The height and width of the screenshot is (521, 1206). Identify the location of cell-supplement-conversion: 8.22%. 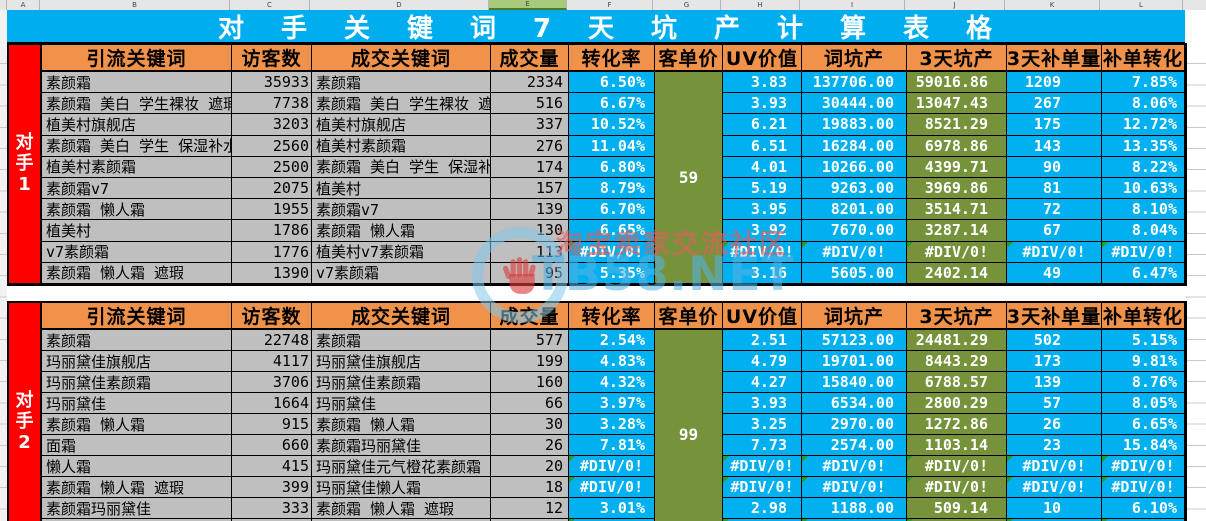
(1143, 167).